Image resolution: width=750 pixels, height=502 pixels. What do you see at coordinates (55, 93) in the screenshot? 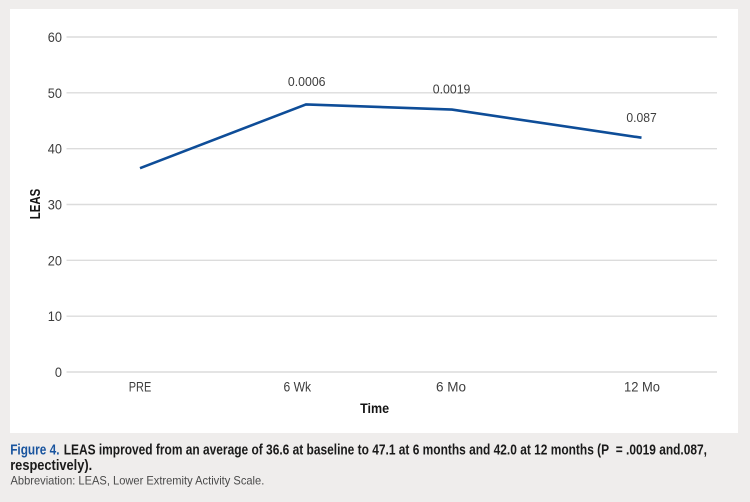
I see `svg-text: 50` at bounding box center [55, 93].